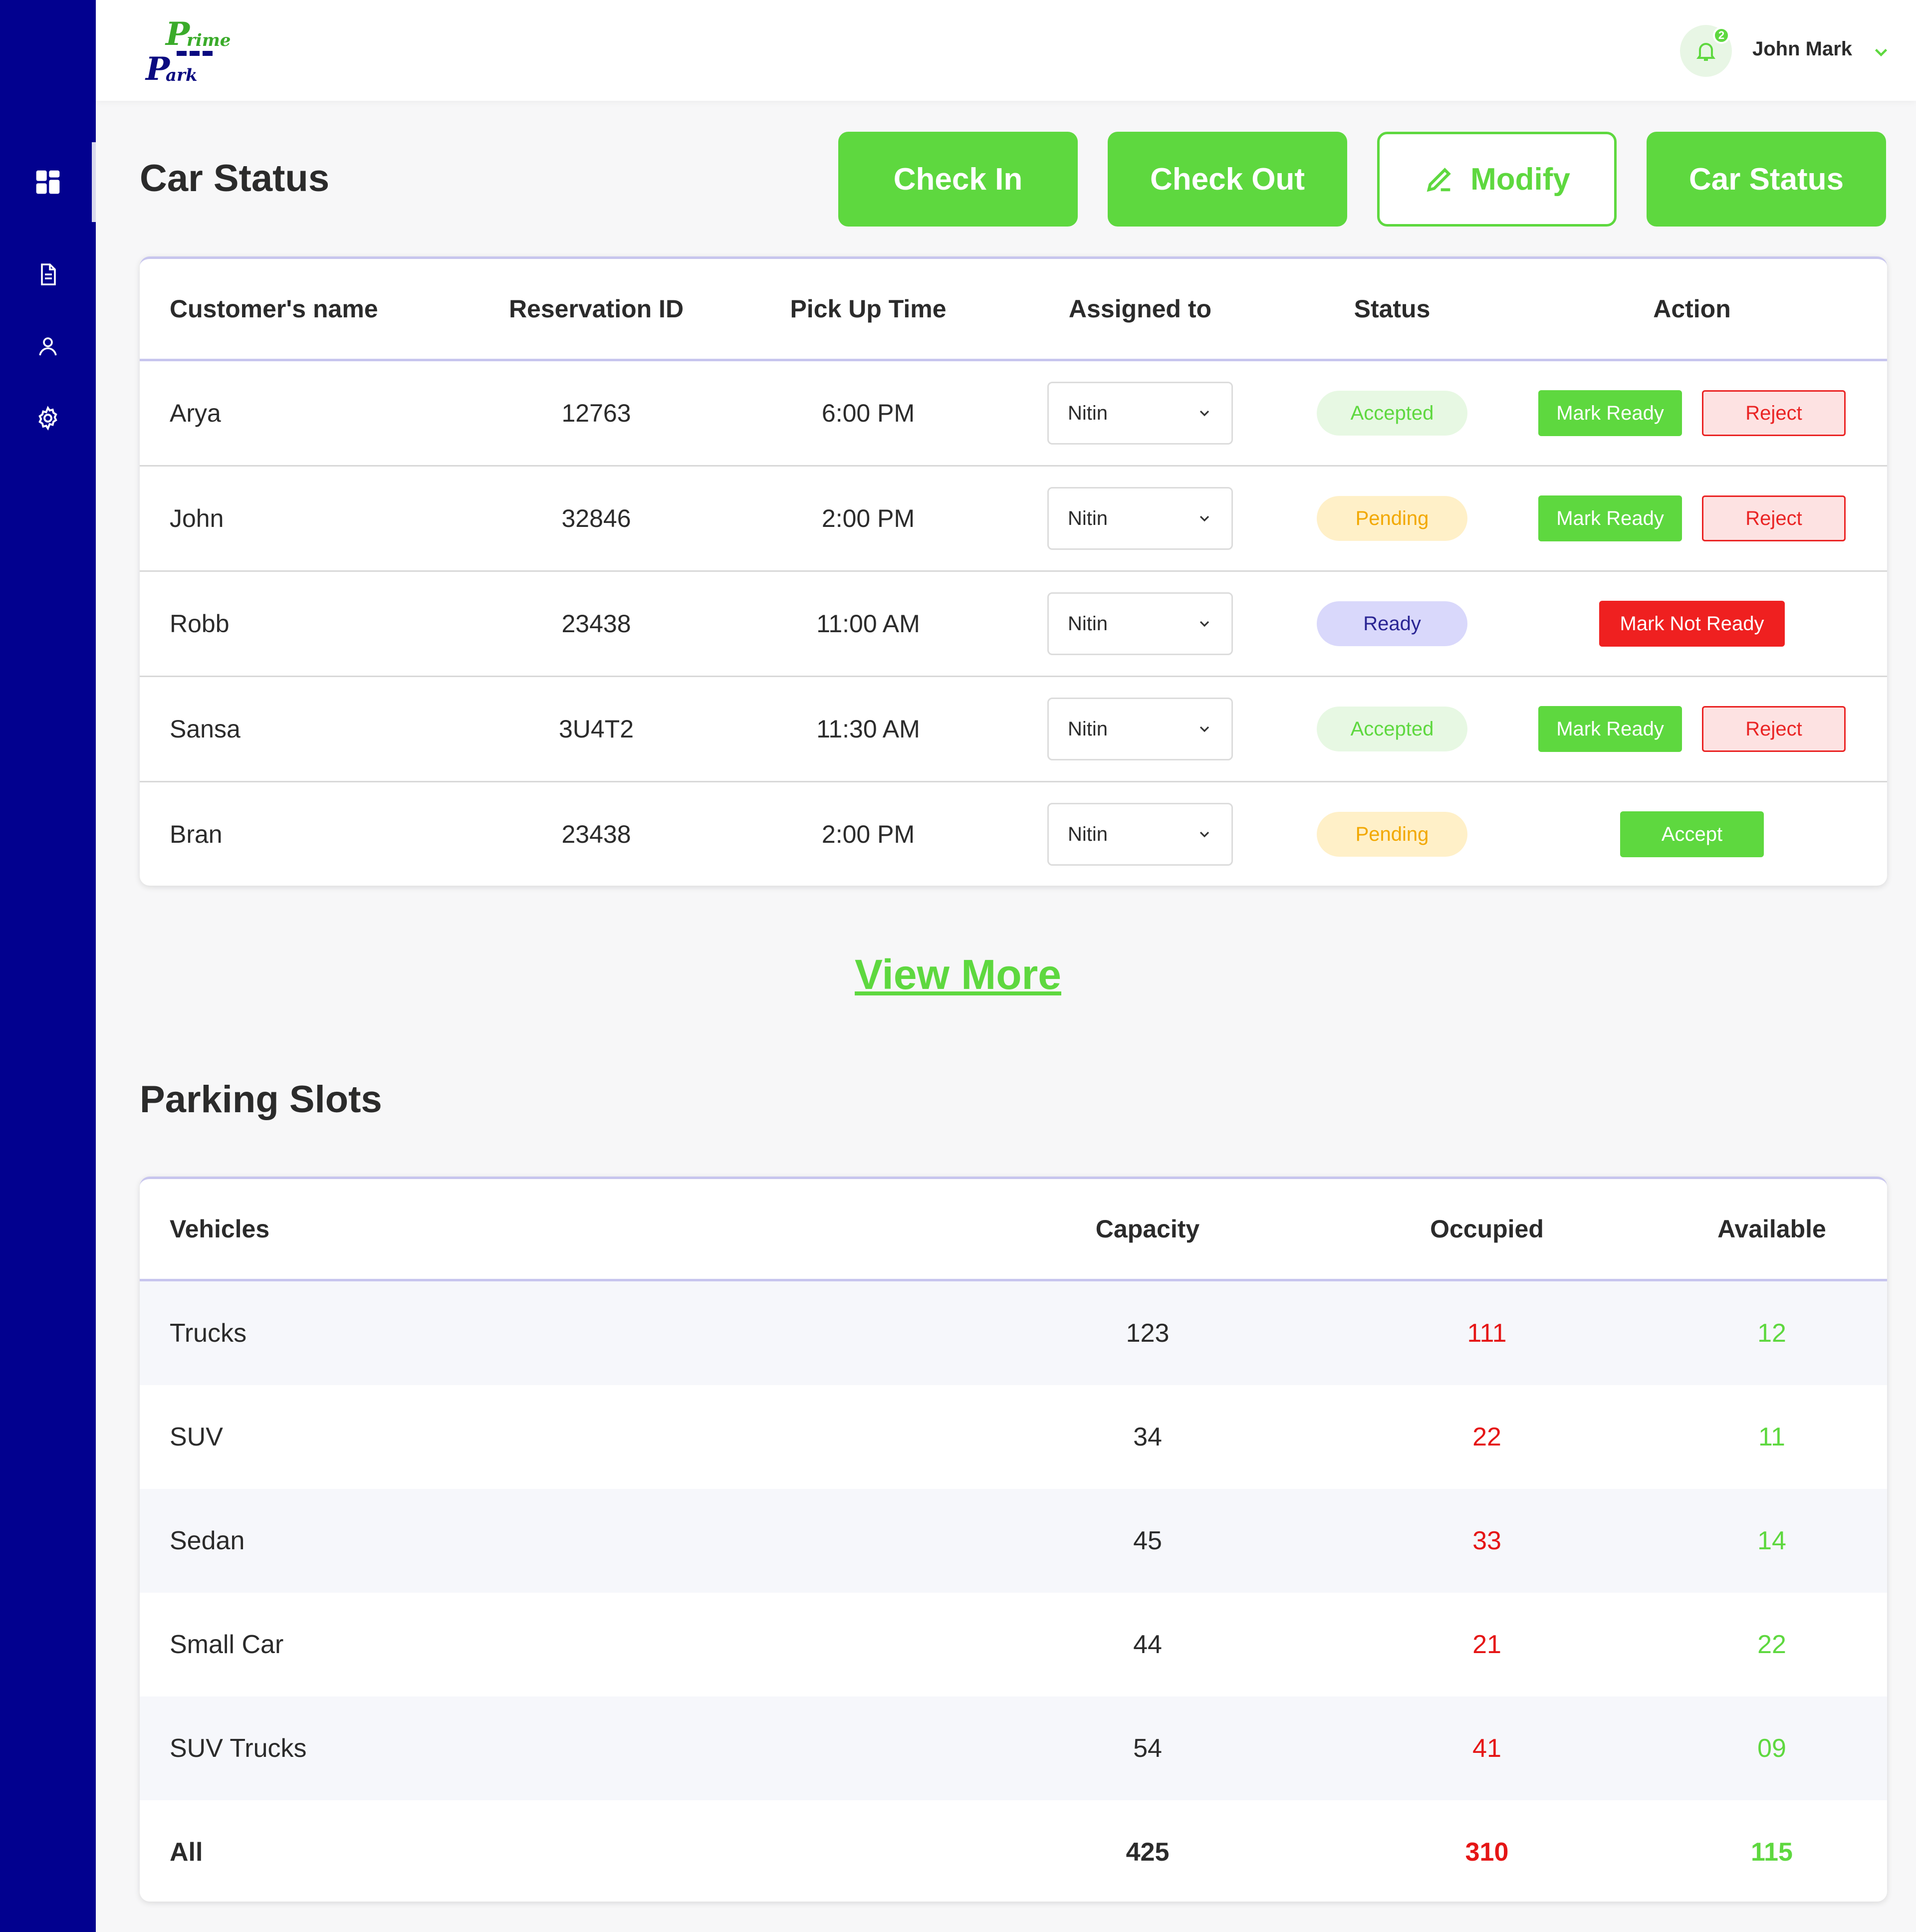  What do you see at coordinates (1147, 1229) in the screenshot?
I see `column-header: Capacity` at bounding box center [1147, 1229].